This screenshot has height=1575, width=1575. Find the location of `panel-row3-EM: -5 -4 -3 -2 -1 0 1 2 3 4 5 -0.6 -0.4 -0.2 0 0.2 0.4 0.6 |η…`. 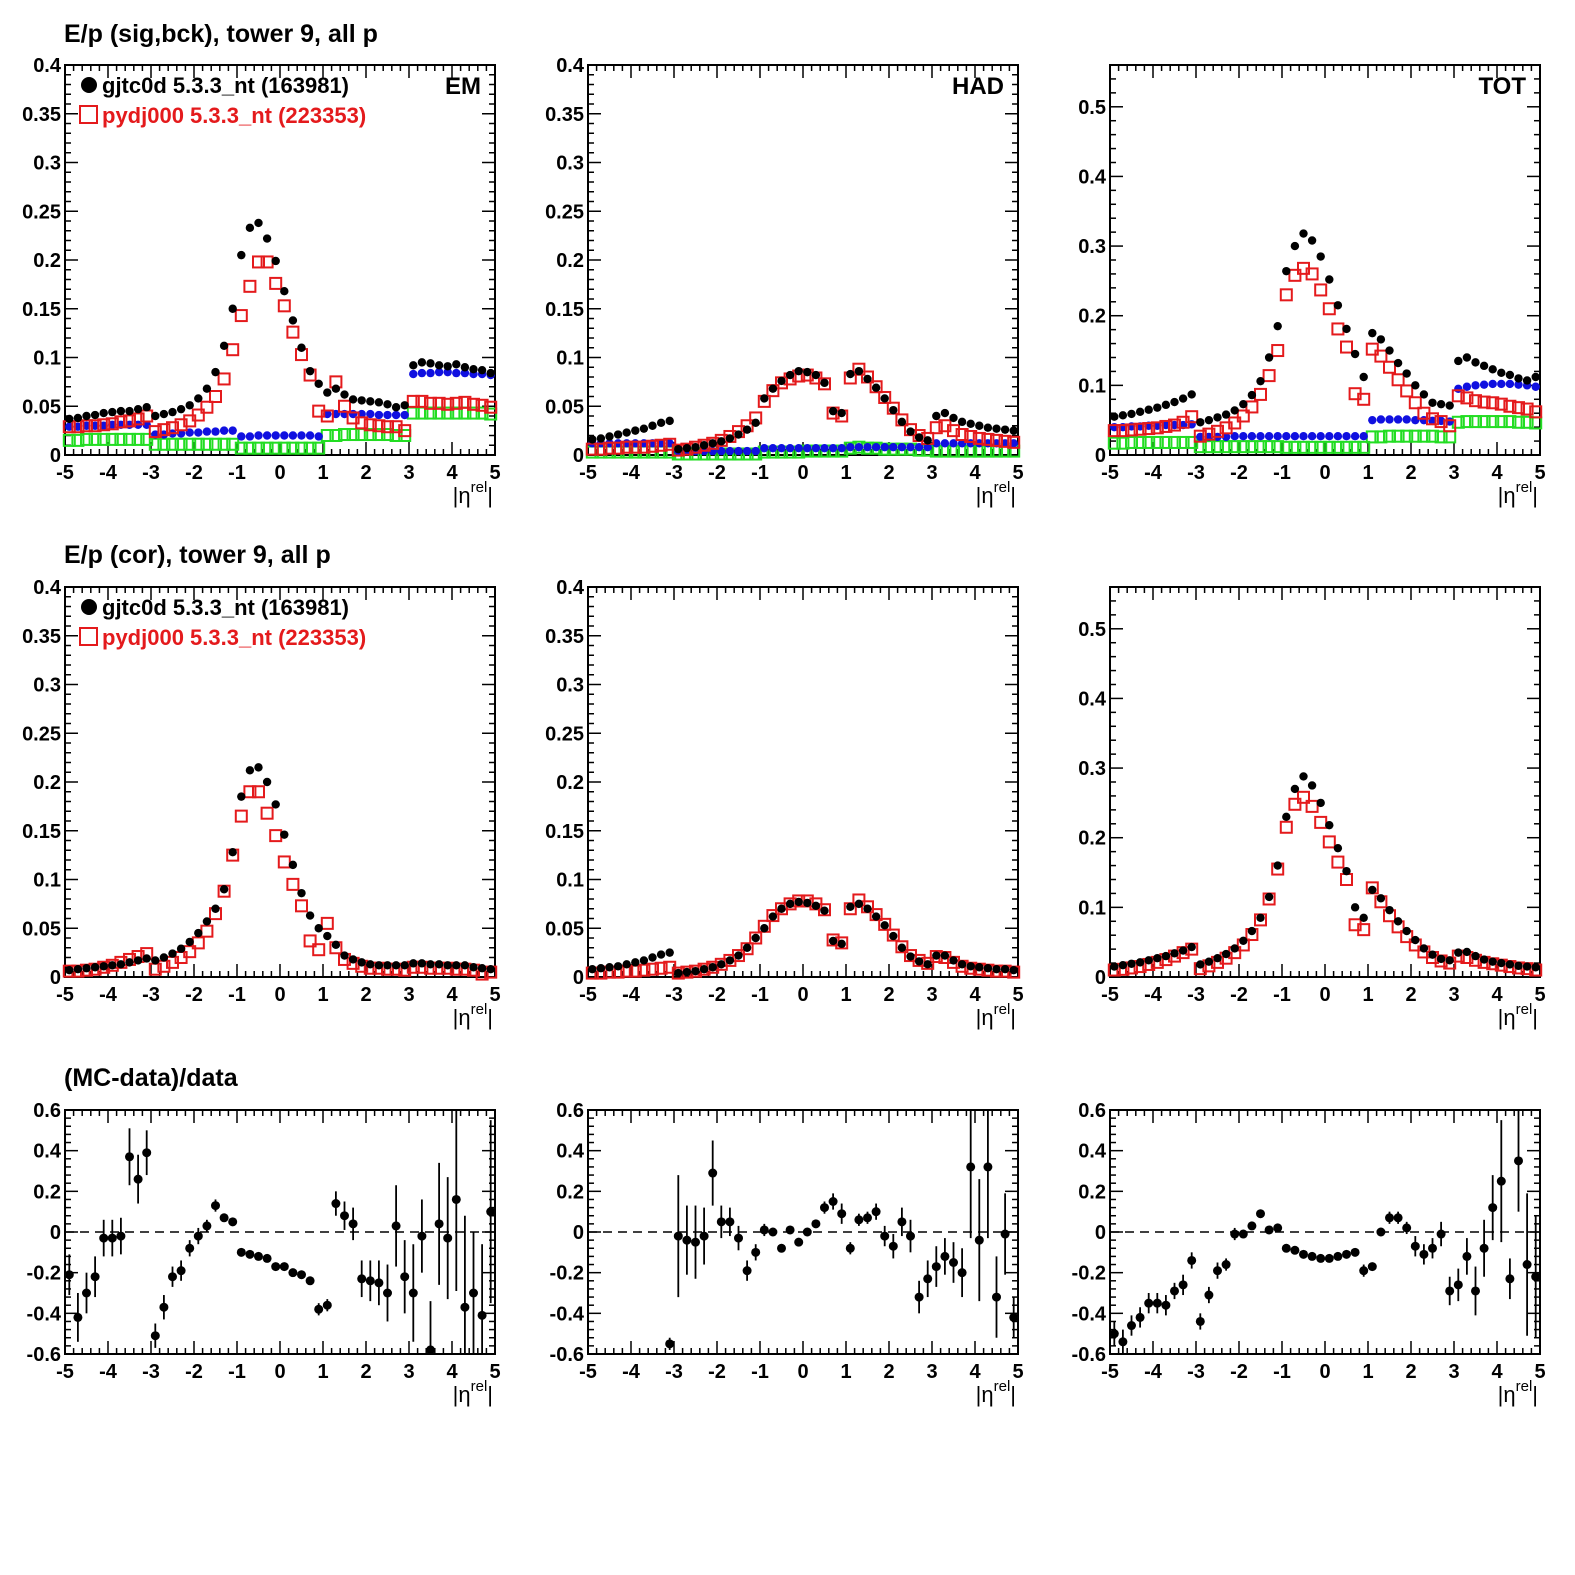

panel-row3-EM: -5 -4 -3 -2 -1 0 1 2 3 4 5 -0.6 -0.4 -0.2 0 0.2 0.4 0.6 |η… is located at coordinates (264, 1253).